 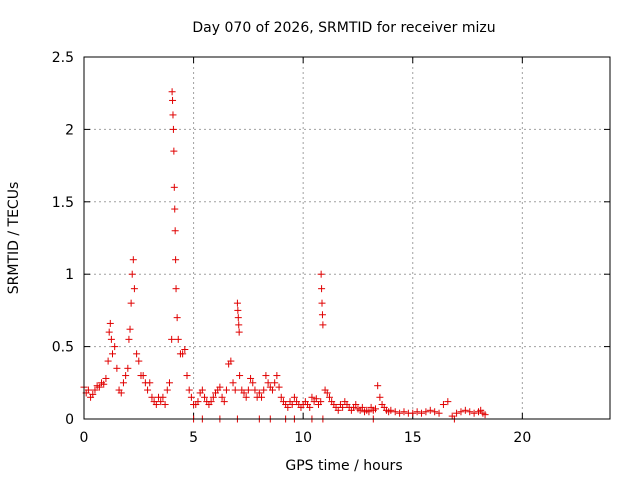 What do you see at coordinates (63, 58) in the screenshot?
I see `y-tick-label: 2.5` at bounding box center [63, 58].